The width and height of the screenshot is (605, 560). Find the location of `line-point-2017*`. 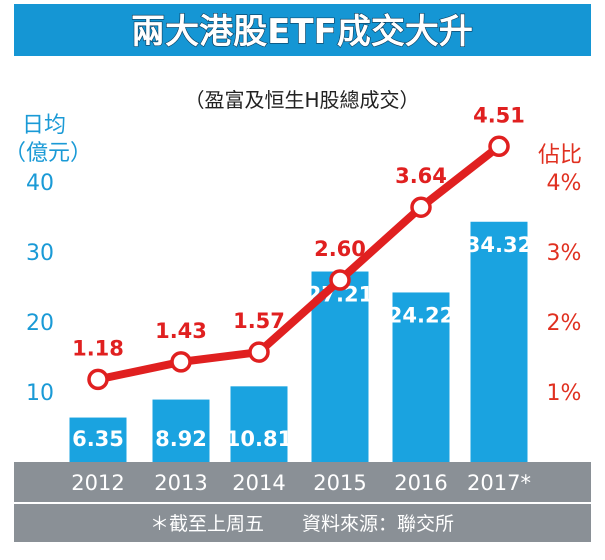

line-point-2017* is located at coordinates (499, 146).